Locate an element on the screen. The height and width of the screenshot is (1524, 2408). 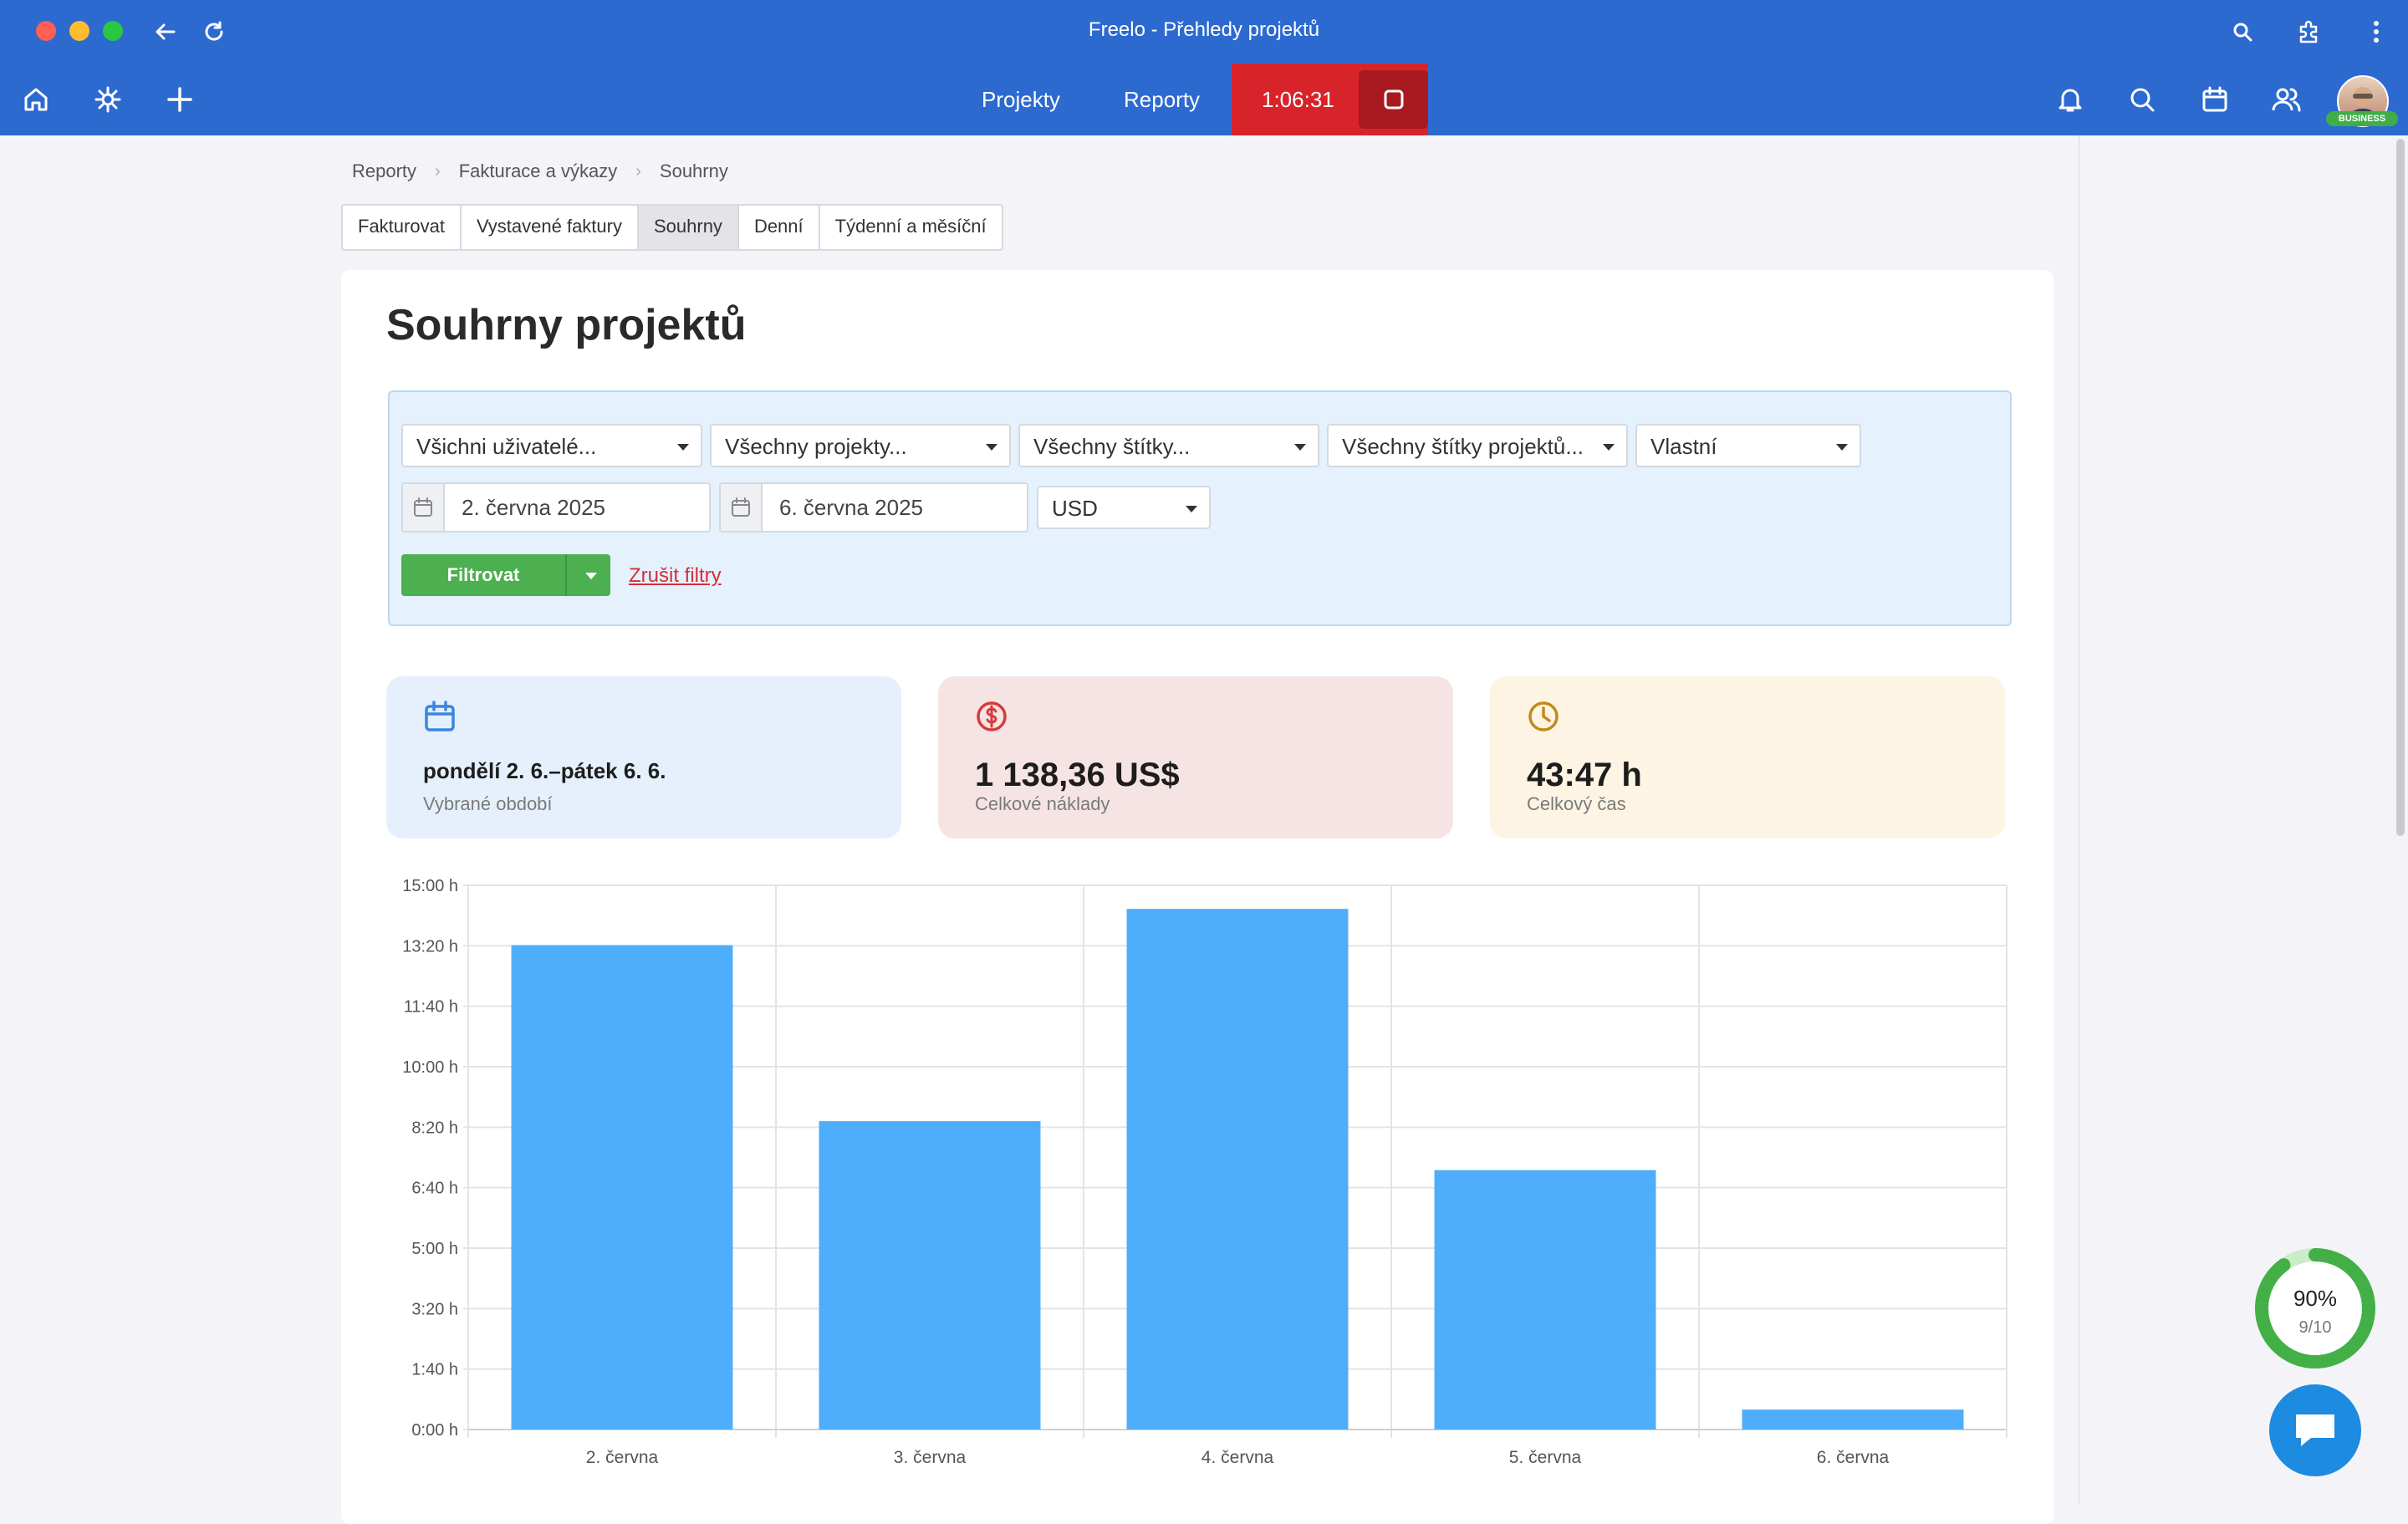
breadcrumb: Reporty › Fakturace a výkazy › Souhrny is located at coordinates (540, 171).